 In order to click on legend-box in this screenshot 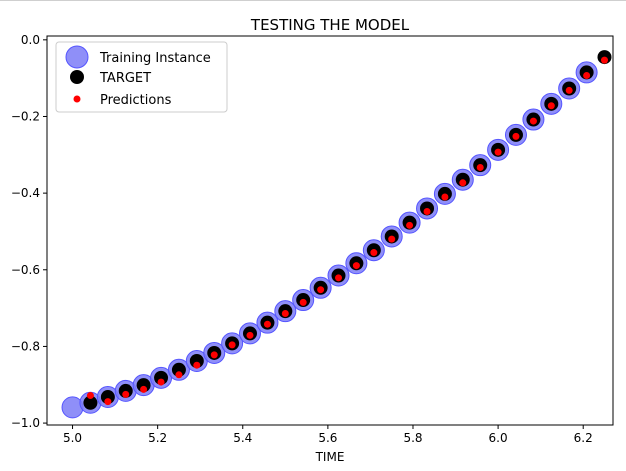, I will do `click(141, 77)`.